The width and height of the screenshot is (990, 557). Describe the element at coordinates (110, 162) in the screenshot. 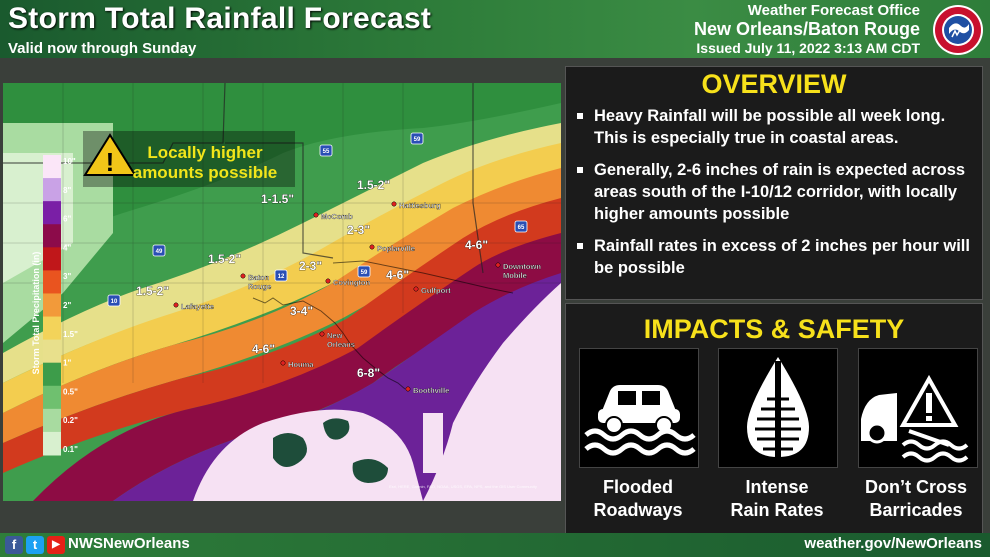

I see `exclamation-glyph: !` at that location.